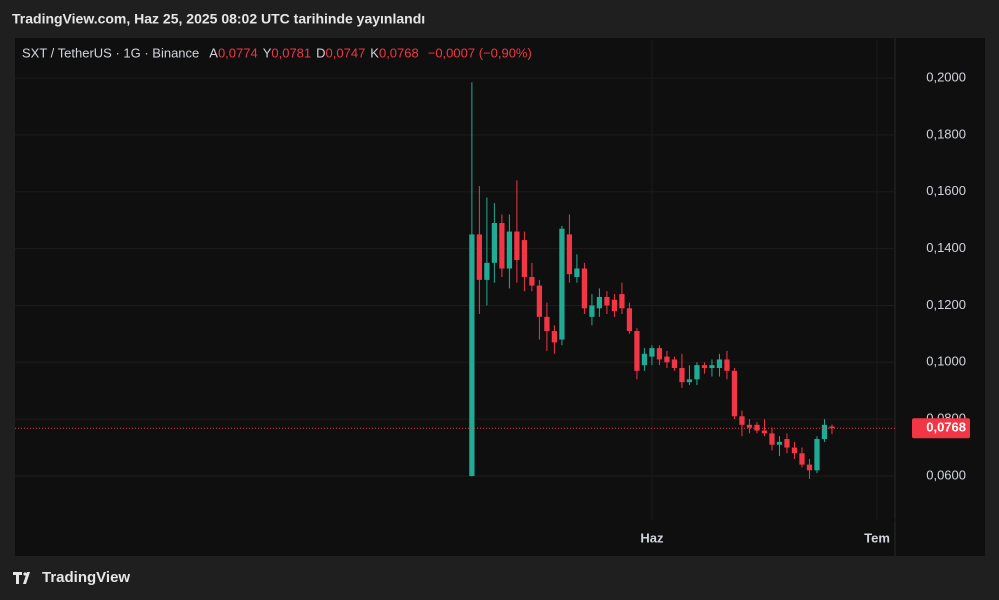 The image size is (999, 600). Describe the element at coordinates (86, 577) in the screenshot. I see `footer-brand: TradingView` at that location.